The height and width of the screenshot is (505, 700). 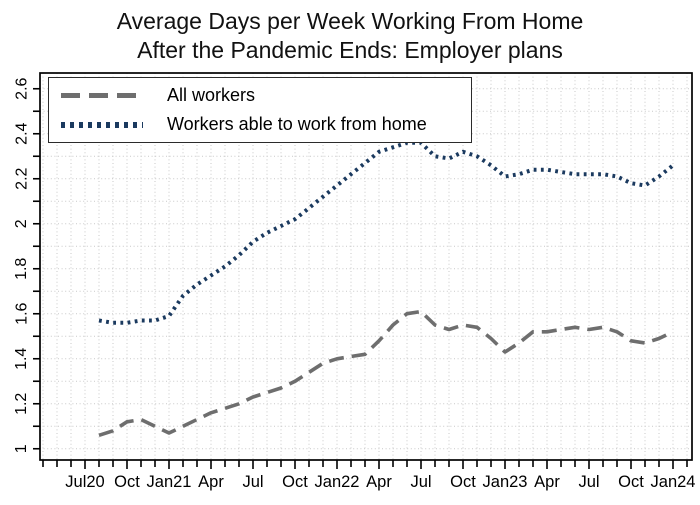 I want to click on y-tick-label: 1.6, so click(x=21, y=313).